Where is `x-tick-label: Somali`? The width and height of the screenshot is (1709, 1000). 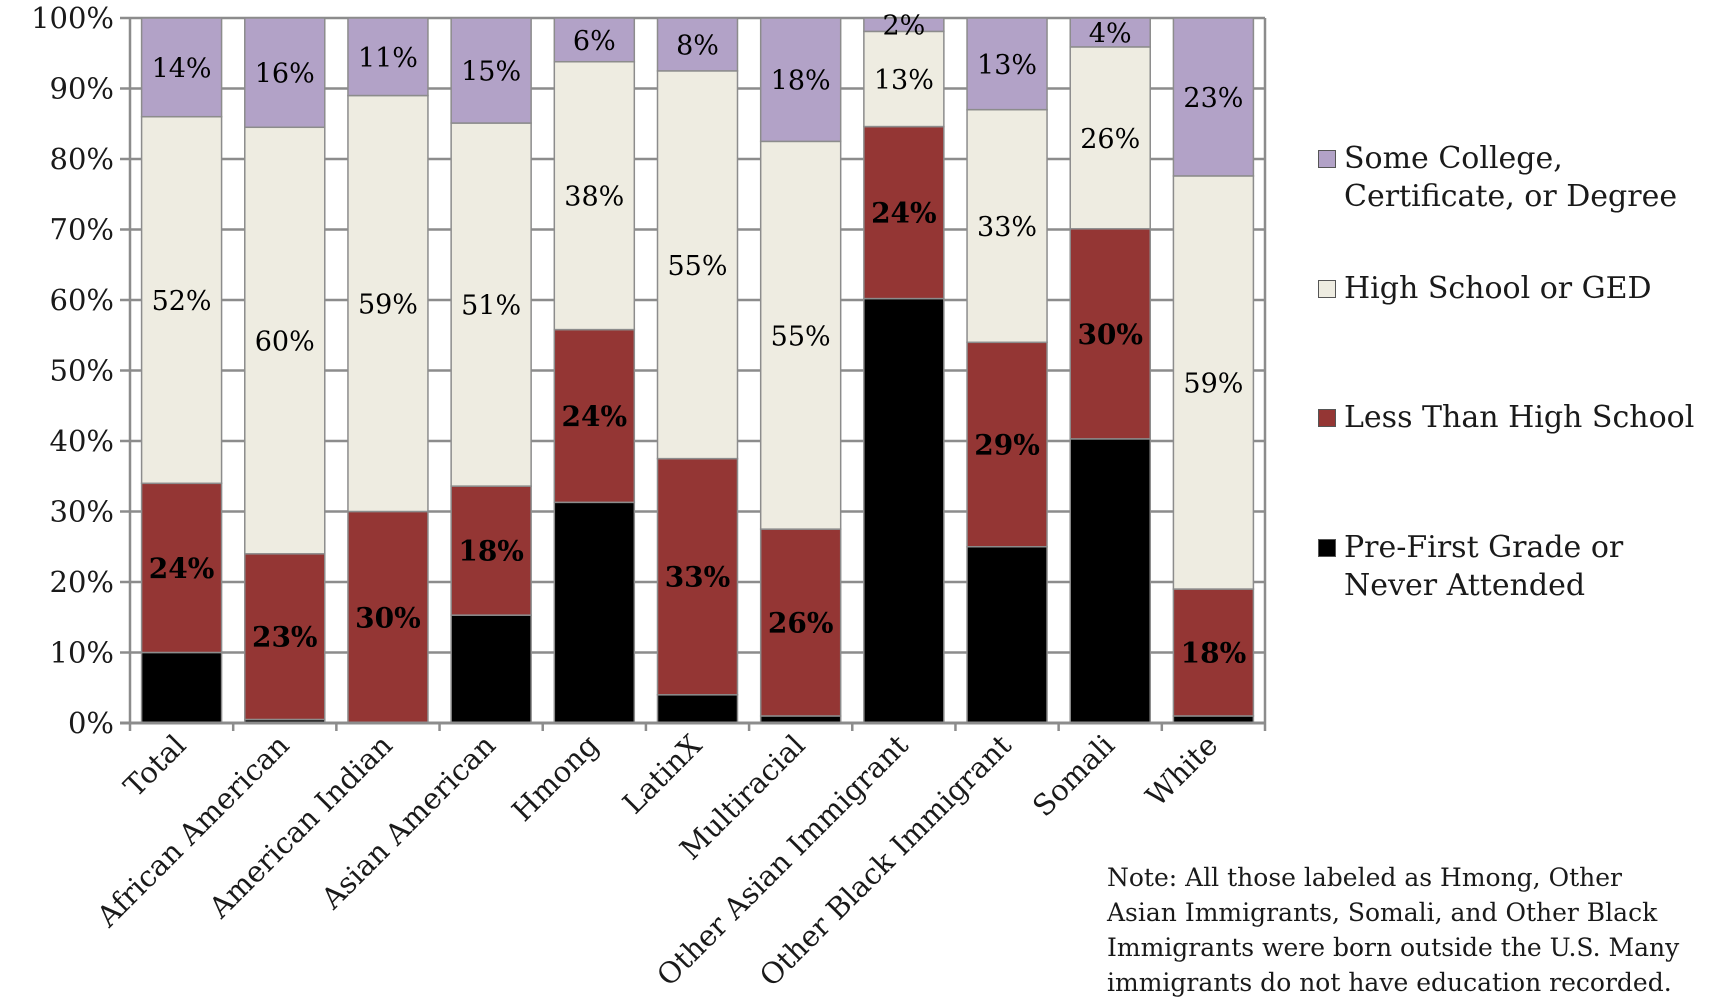
x-tick-label: Somali is located at coordinates (1073, 775).